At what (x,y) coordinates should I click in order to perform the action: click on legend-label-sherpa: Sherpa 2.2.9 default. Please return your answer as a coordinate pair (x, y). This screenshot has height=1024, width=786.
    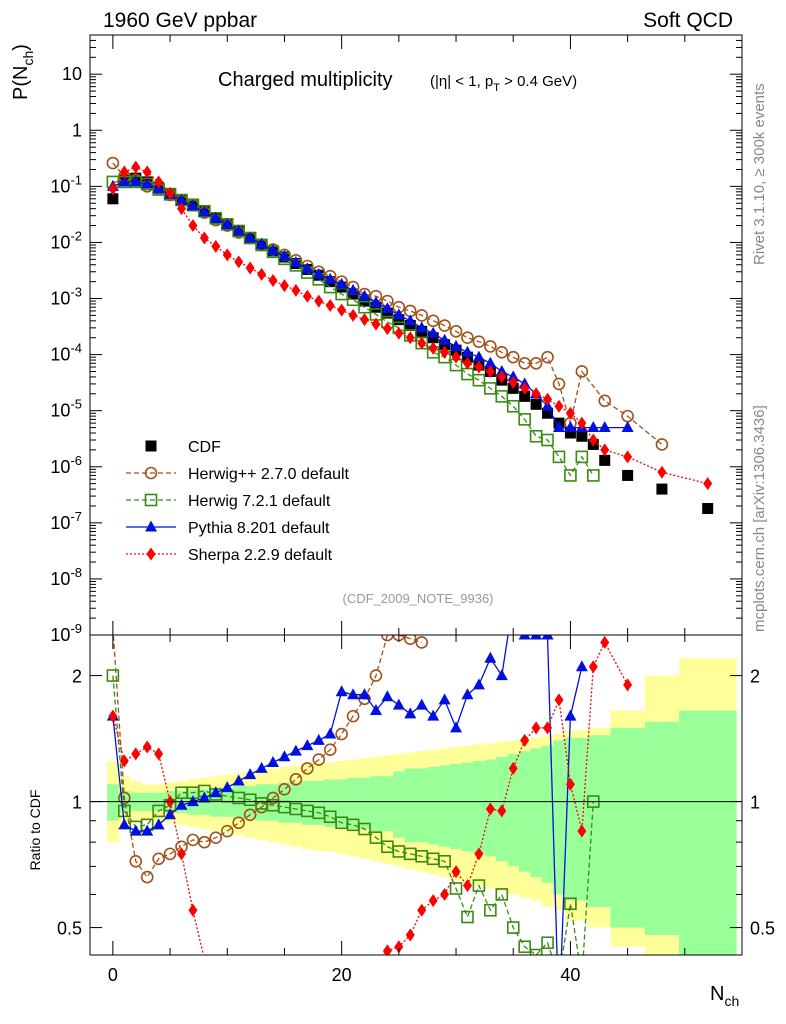
    Looking at the image, I should click on (260, 555).